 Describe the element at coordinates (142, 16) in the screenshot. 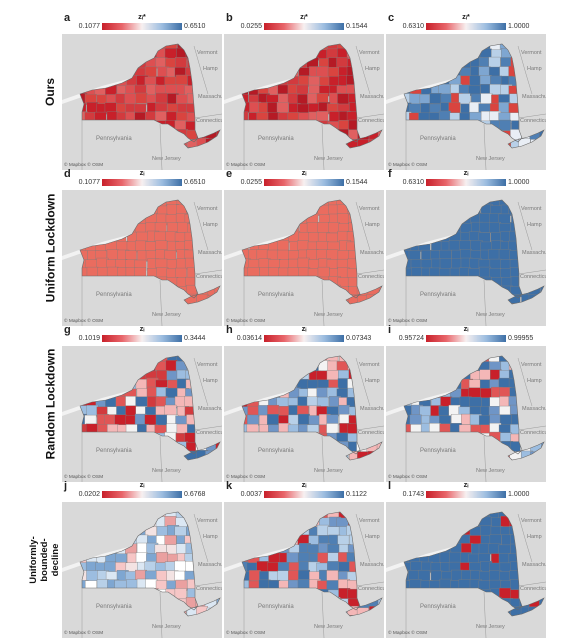

I see `colorbar-title: zᵢ*` at that location.